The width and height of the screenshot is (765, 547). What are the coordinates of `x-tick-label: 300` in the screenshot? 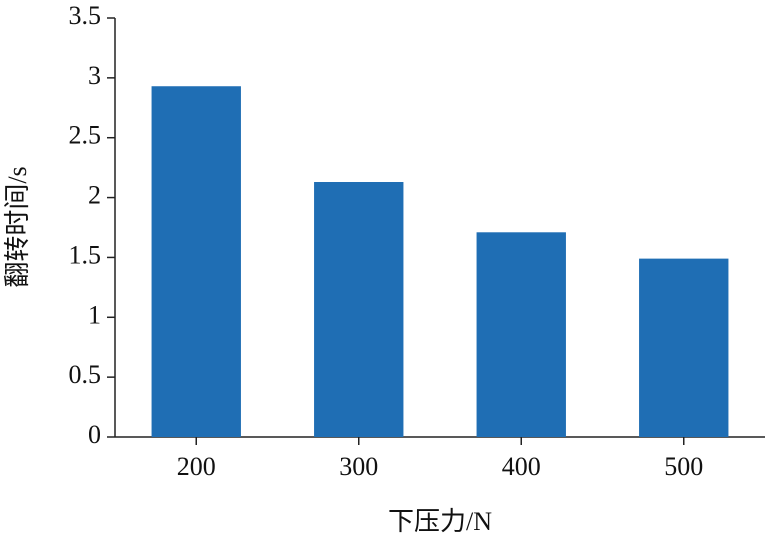 It's located at (358, 466).